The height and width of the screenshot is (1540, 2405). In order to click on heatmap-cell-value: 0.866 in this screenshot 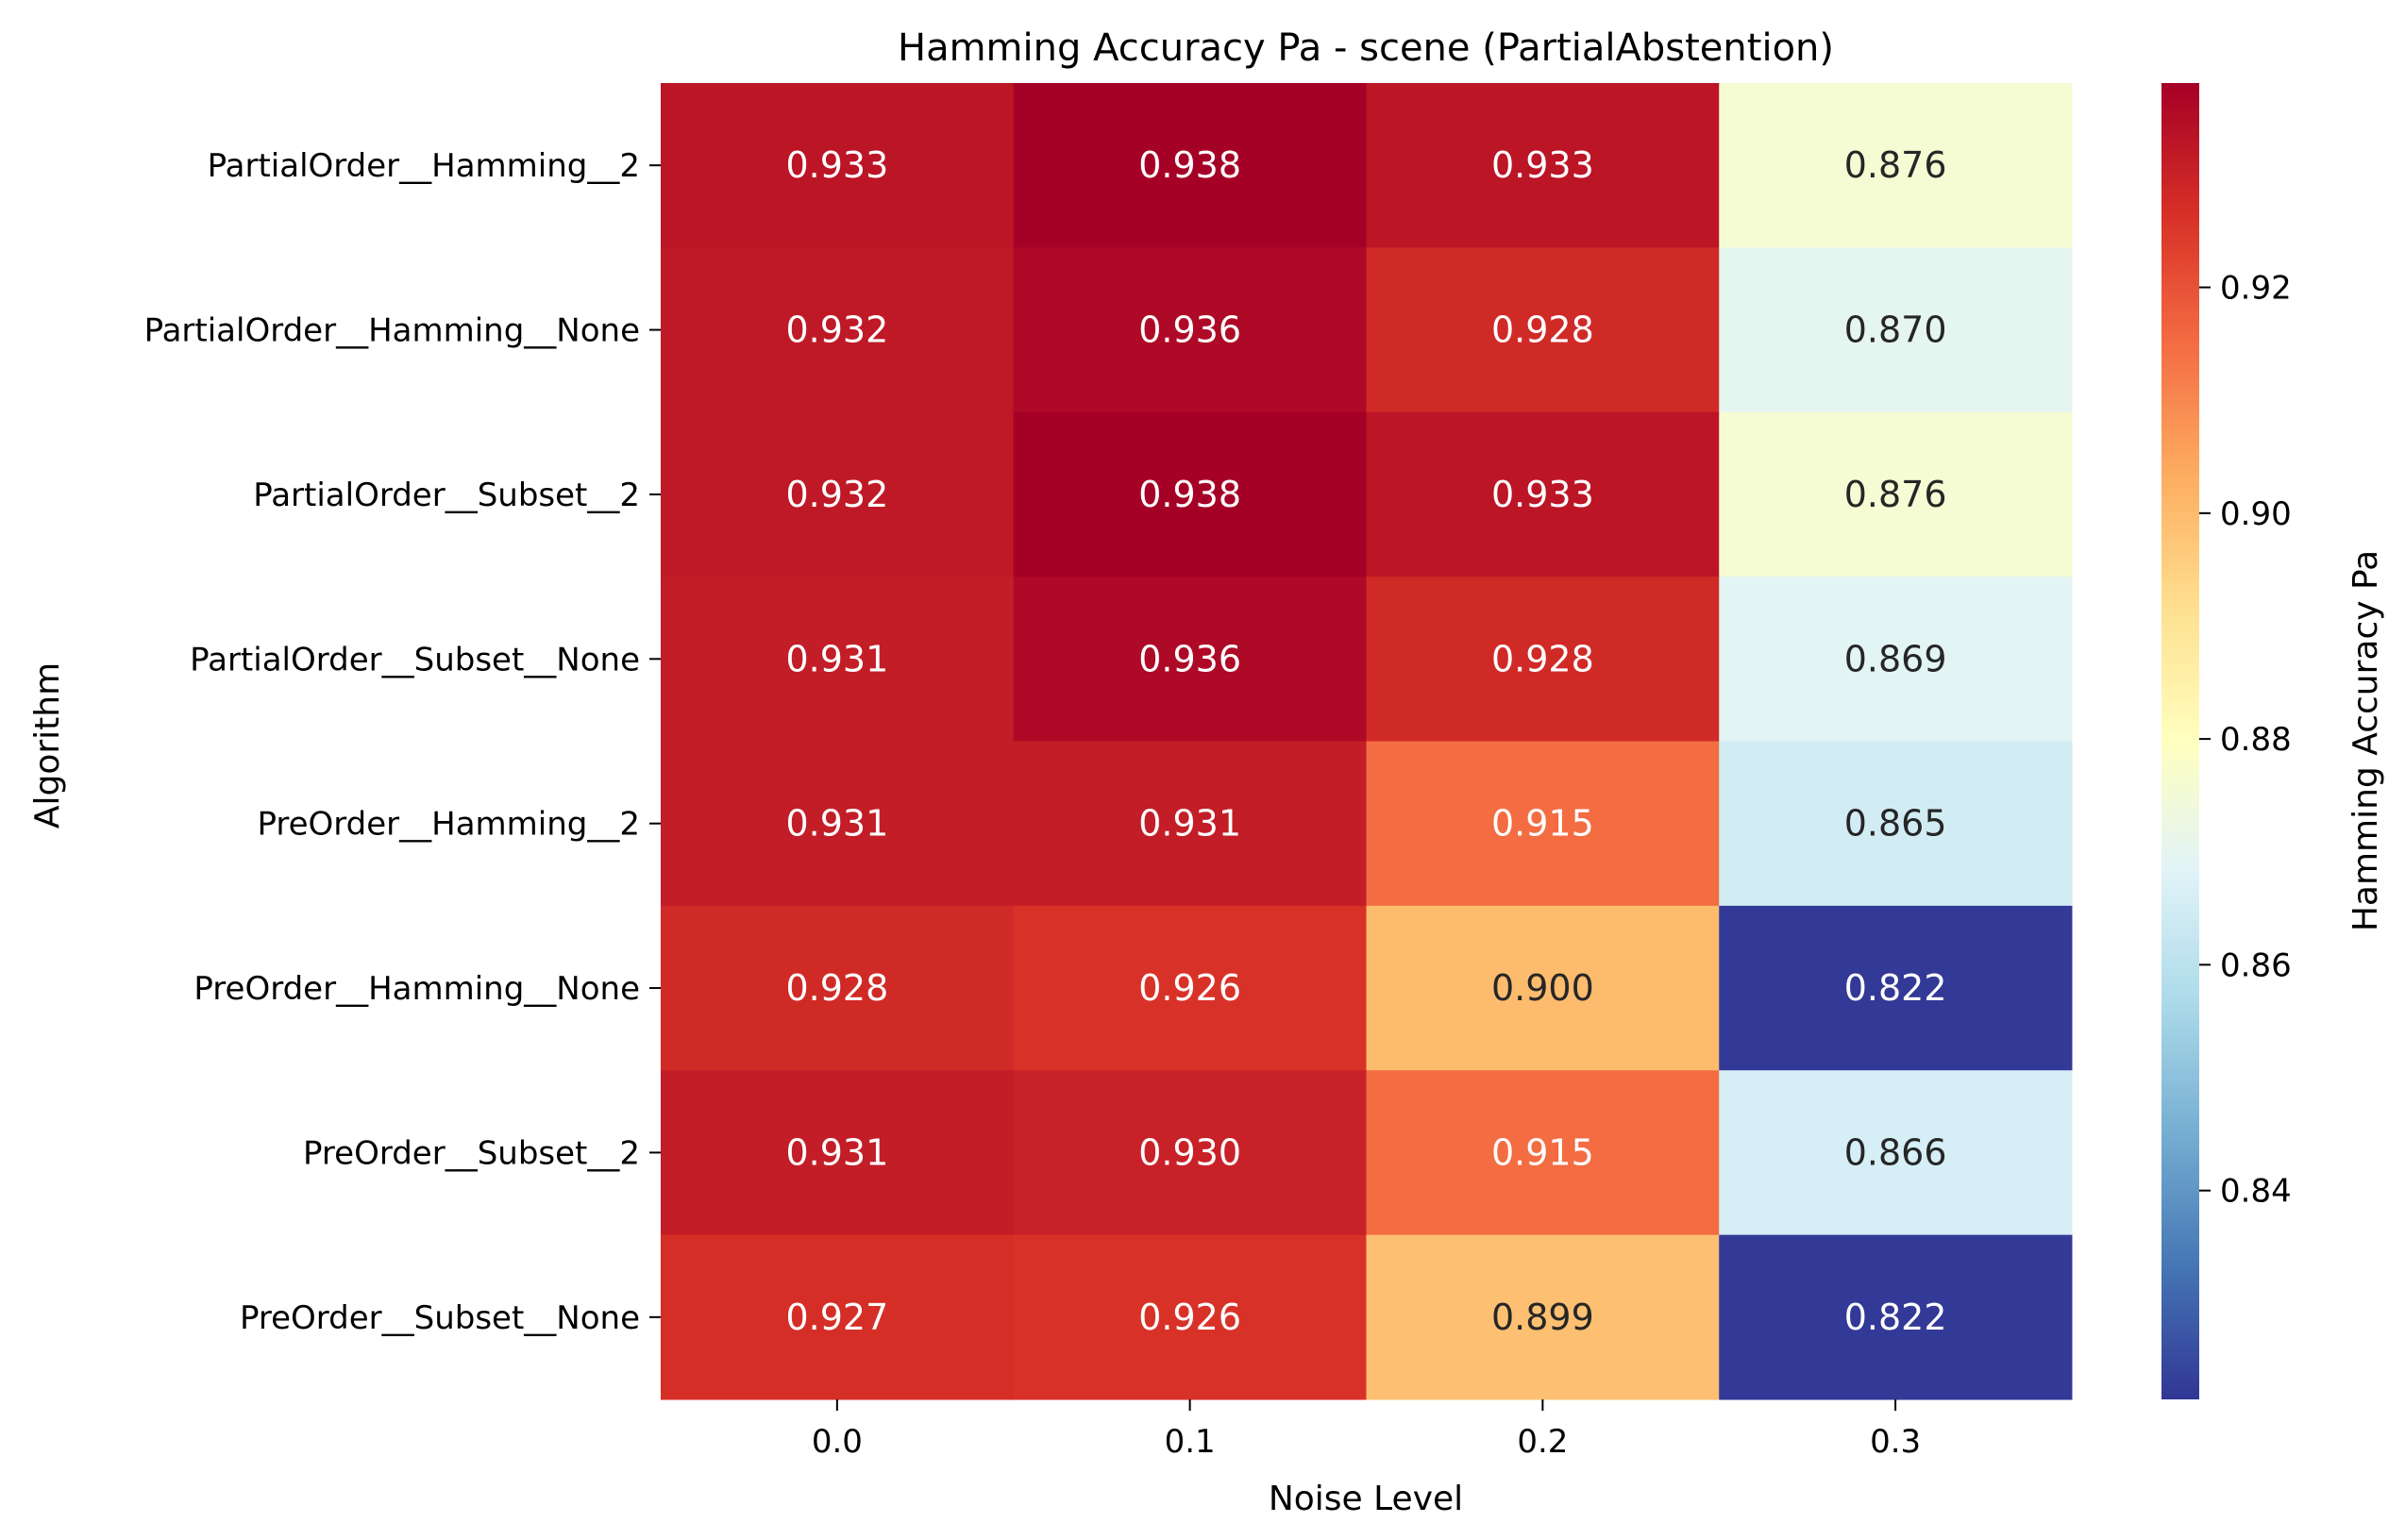, I will do `click(1896, 1152)`.